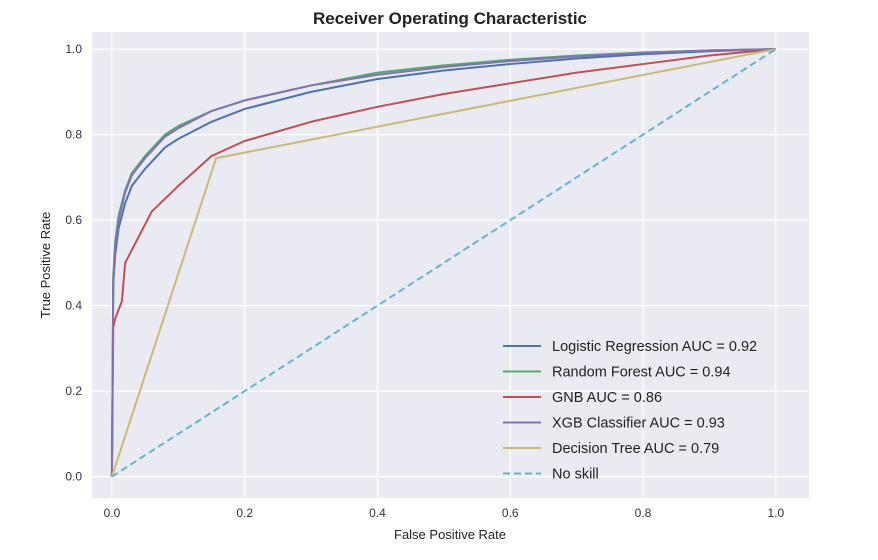 This screenshot has height=560, width=878. Describe the element at coordinates (73, 477) in the screenshot. I see `y-tick-label: 0.0` at that location.